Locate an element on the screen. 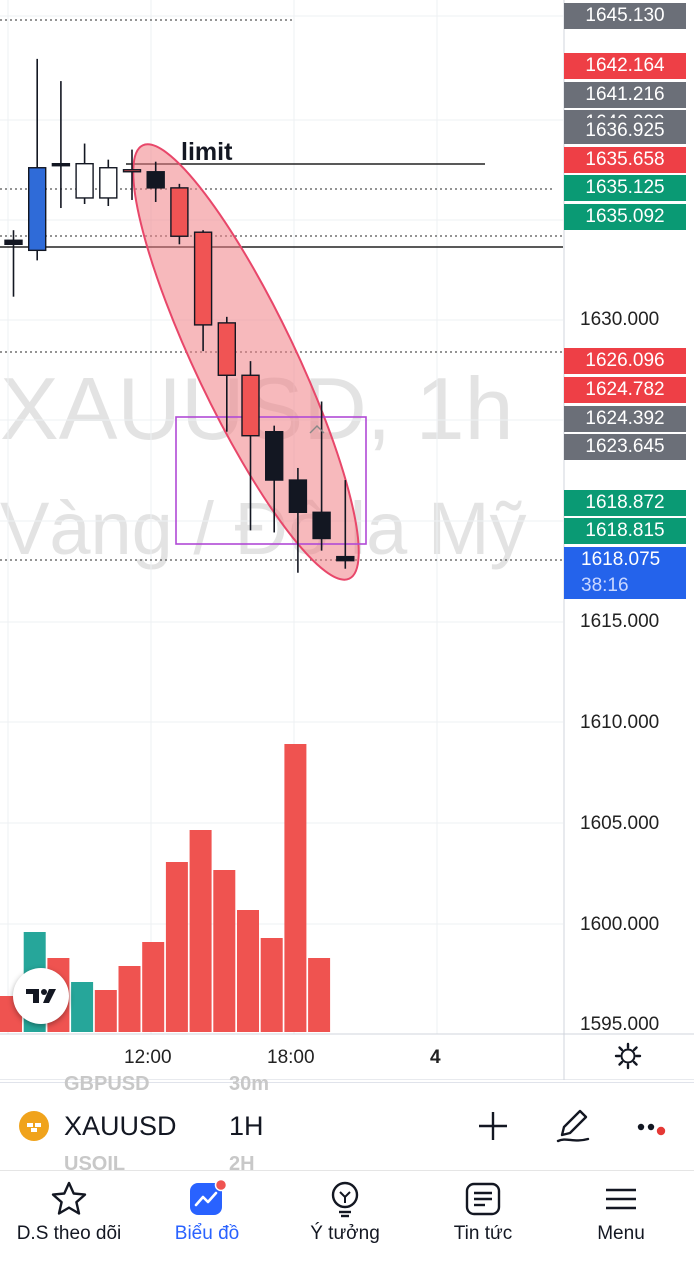  limit-label: limit is located at coordinates (207, 152).